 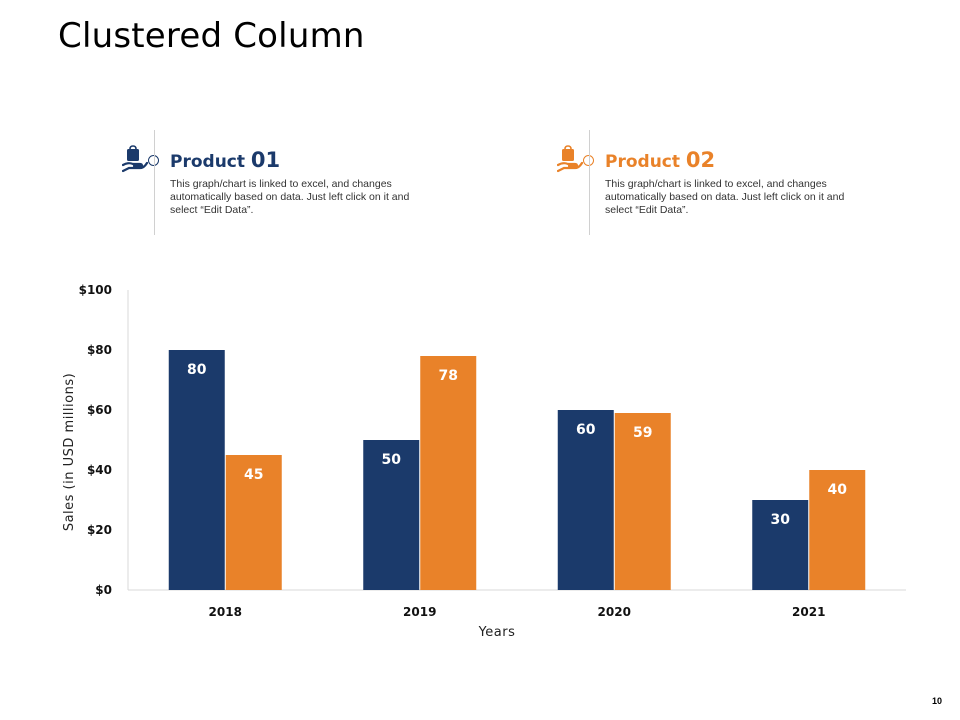 What do you see at coordinates (808, 612) in the screenshot?
I see `x-tick-label: 2021` at bounding box center [808, 612].